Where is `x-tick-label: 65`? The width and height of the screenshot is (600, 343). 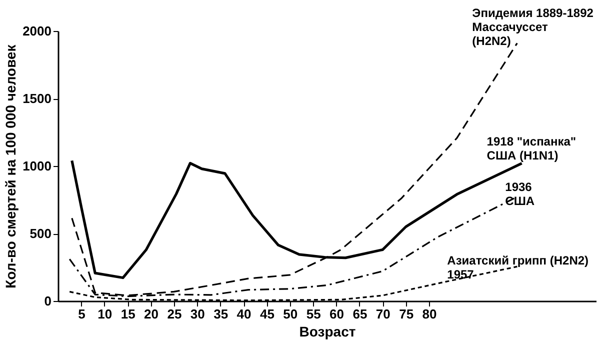 x-tick-label: 65 is located at coordinates (360, 314).